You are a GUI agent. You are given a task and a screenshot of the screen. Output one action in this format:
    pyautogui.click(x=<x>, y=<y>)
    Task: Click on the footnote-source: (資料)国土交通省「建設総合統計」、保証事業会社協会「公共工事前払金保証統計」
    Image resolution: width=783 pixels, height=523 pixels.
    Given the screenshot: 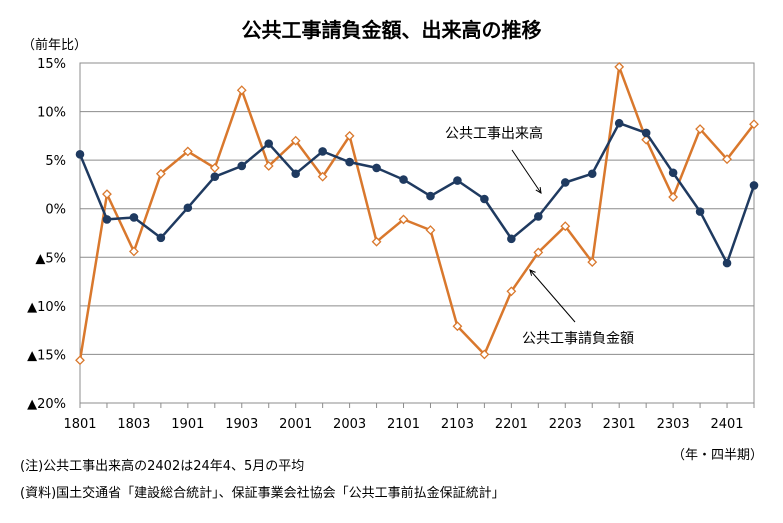 What is the action you would take?
    pyautogui.click(x=262, y=493)
    